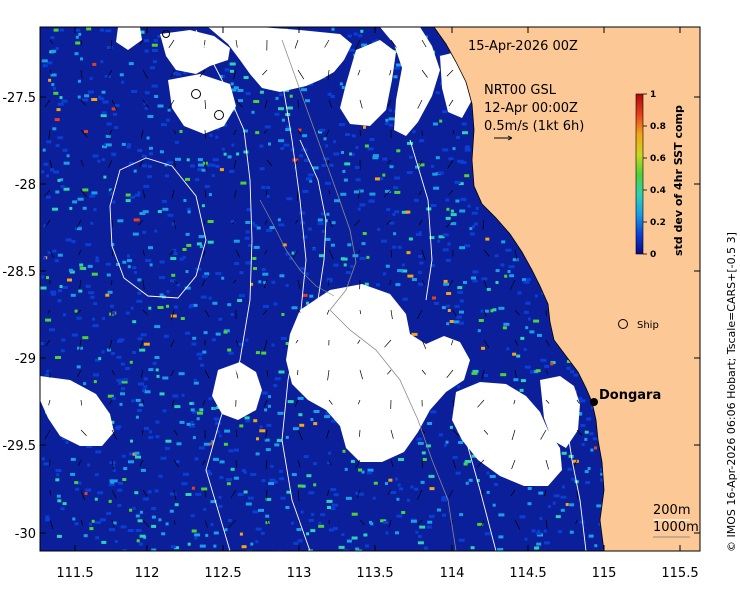 The width and height of the screenshot is (740, 592). What do you see at coordinates (653, 255) in the screenshot?
I see `colorbar-tick-label: 0` at bounding box center [653, 255].